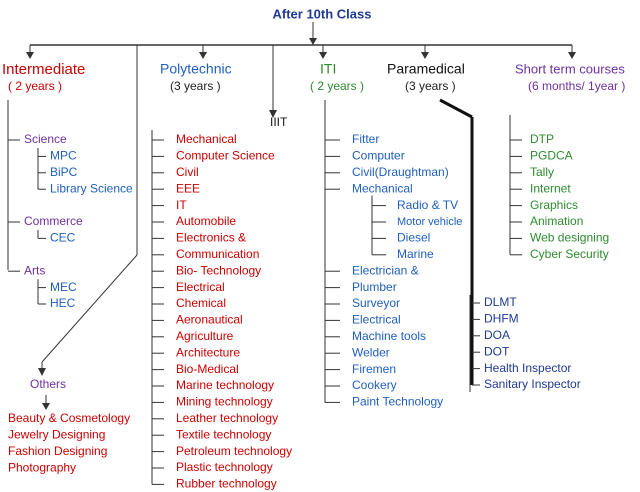  What do you see at coordinates (542, 139) in the screenshot?
I see `list-item: DTP` at bounding box center [542, 139].